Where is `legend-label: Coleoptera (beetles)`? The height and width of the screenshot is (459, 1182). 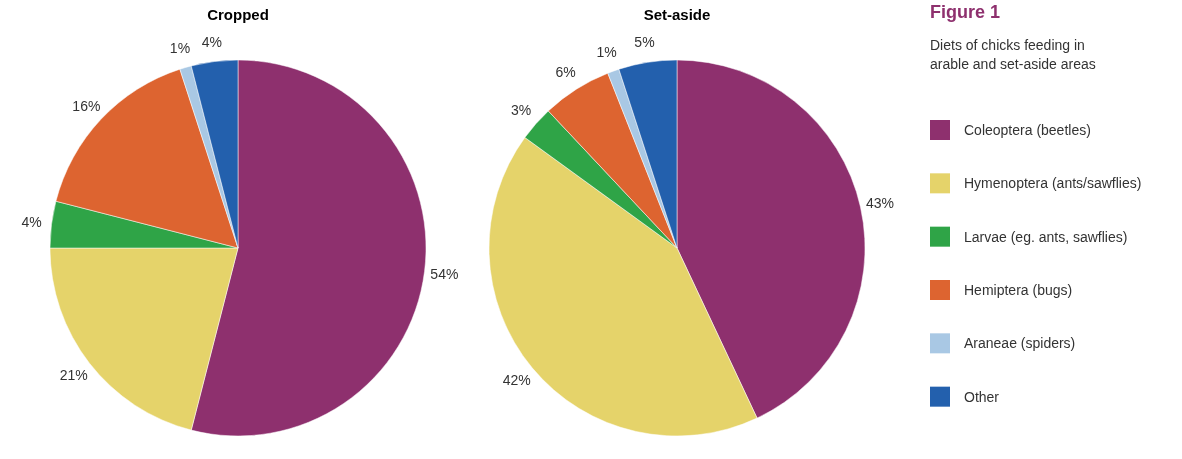
legend-label: Coleoptera (beetles) is located at coordinates (1027, 129).